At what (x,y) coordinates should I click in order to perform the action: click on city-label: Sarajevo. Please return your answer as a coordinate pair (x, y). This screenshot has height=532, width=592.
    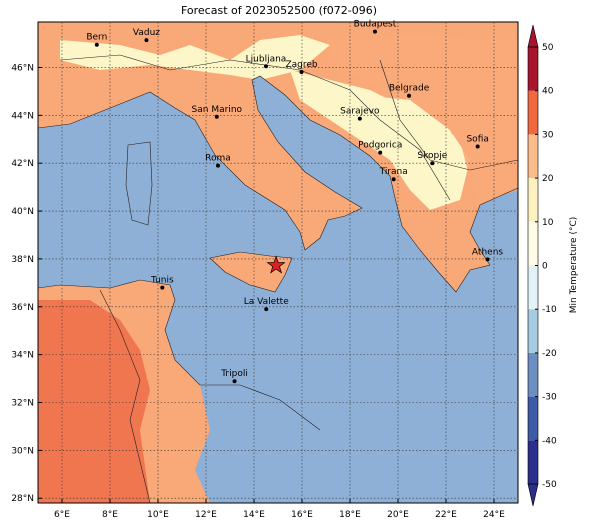
    Looking at the image, I should click on (360, 112).